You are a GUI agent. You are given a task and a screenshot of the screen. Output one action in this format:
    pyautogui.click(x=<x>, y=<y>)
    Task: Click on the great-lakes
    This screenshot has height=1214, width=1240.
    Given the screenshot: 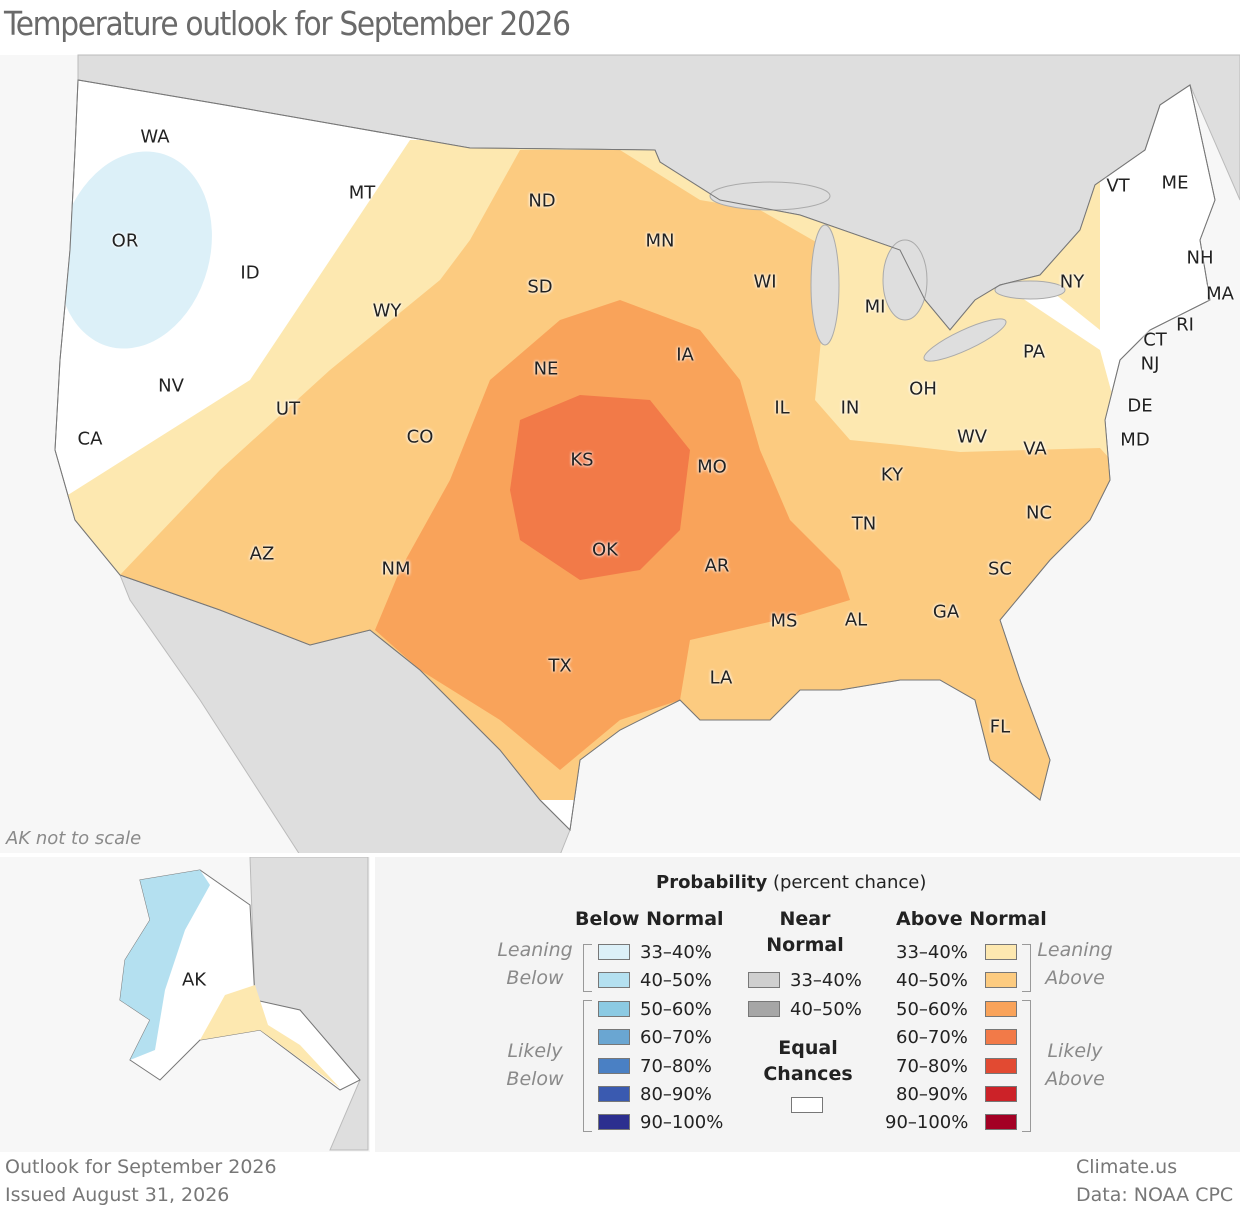 What is the action you would take?
    pyautogui.click(x=887, y=271)
    